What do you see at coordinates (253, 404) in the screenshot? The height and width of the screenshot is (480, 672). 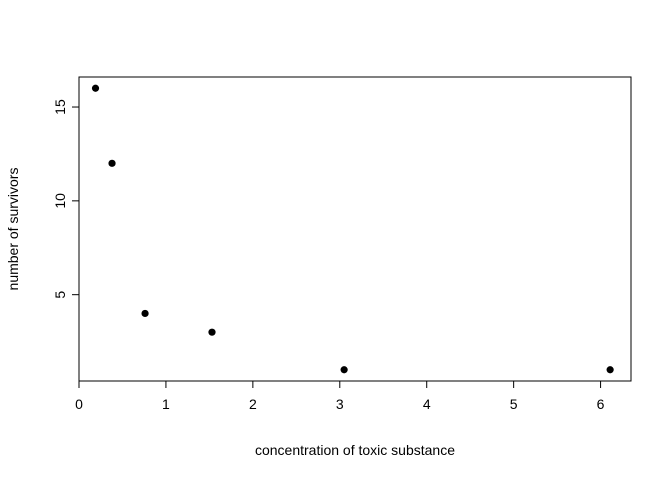 I see `x-tick-label: 2` at bounding box center [253, 404].